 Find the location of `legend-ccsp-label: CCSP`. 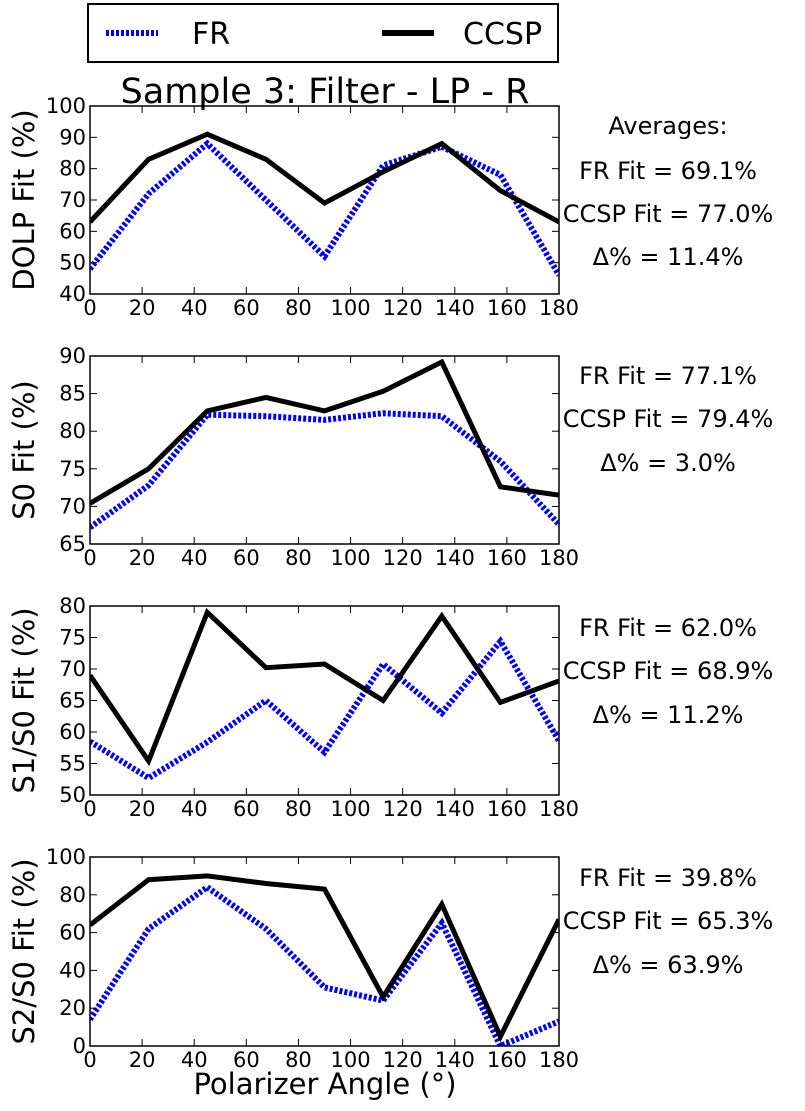

legend-ccsp-label: CCSP is located at coordinates (502, 34).